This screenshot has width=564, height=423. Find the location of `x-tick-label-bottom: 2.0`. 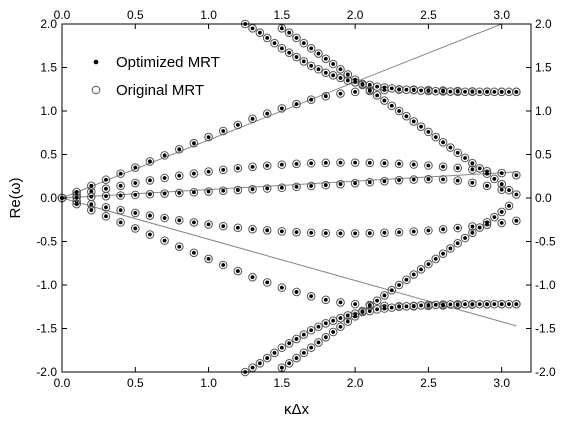

x-tick-label-bottom: 2.0 is located at coordinates (355, 383).